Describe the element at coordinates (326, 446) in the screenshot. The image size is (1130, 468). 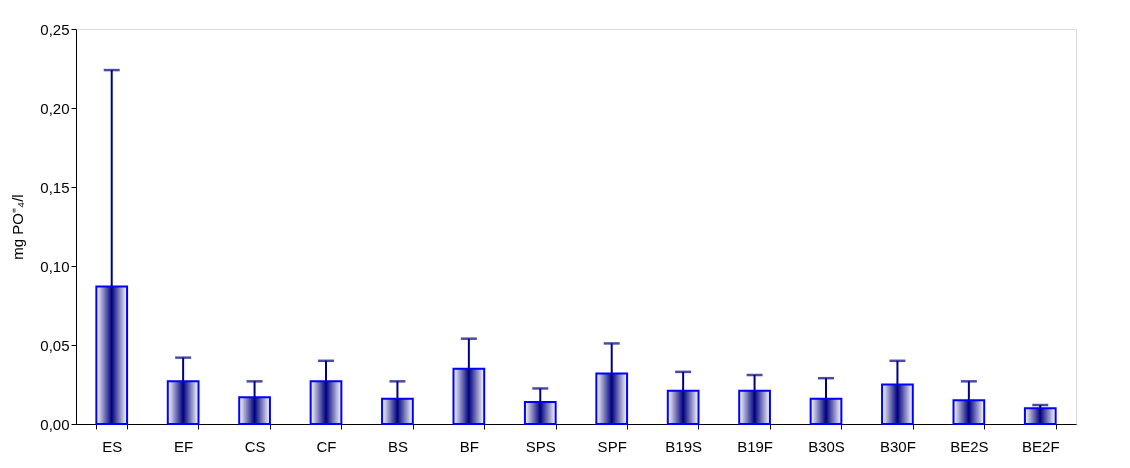
I see `x-tick-label: CF` at that location.